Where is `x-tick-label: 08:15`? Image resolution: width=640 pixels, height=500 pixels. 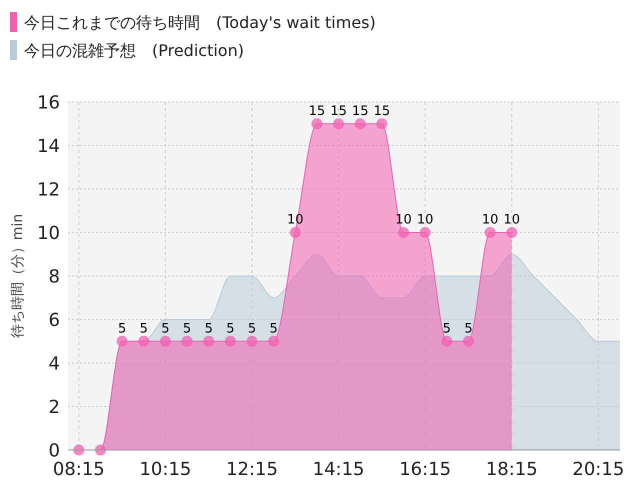
x-tick-label: 08:15 is located at coordinates (78, 469).